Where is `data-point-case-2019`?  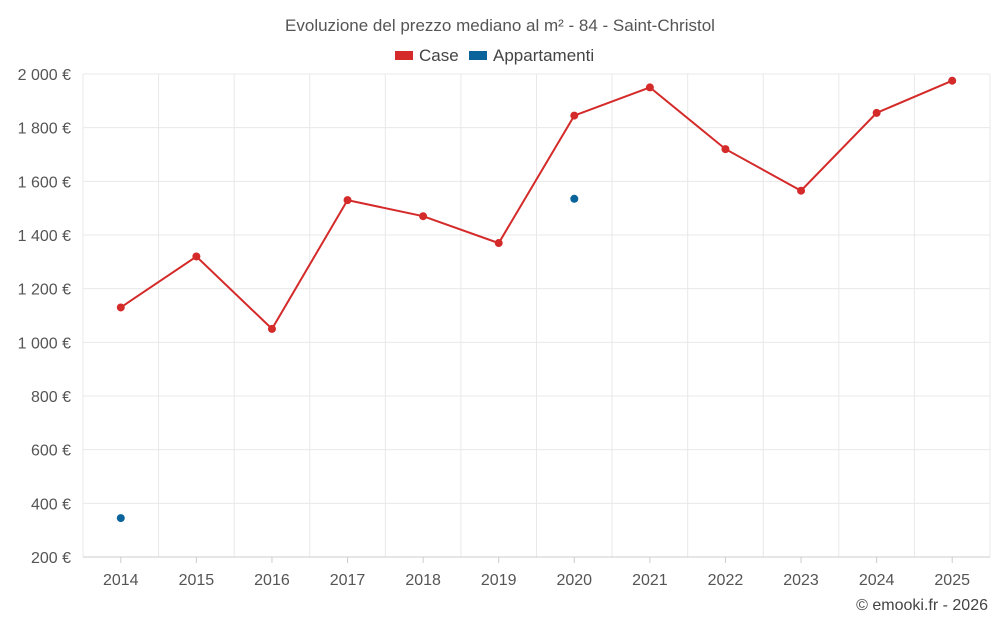 data-point-case-2019 is located at coordinates (498, 243).